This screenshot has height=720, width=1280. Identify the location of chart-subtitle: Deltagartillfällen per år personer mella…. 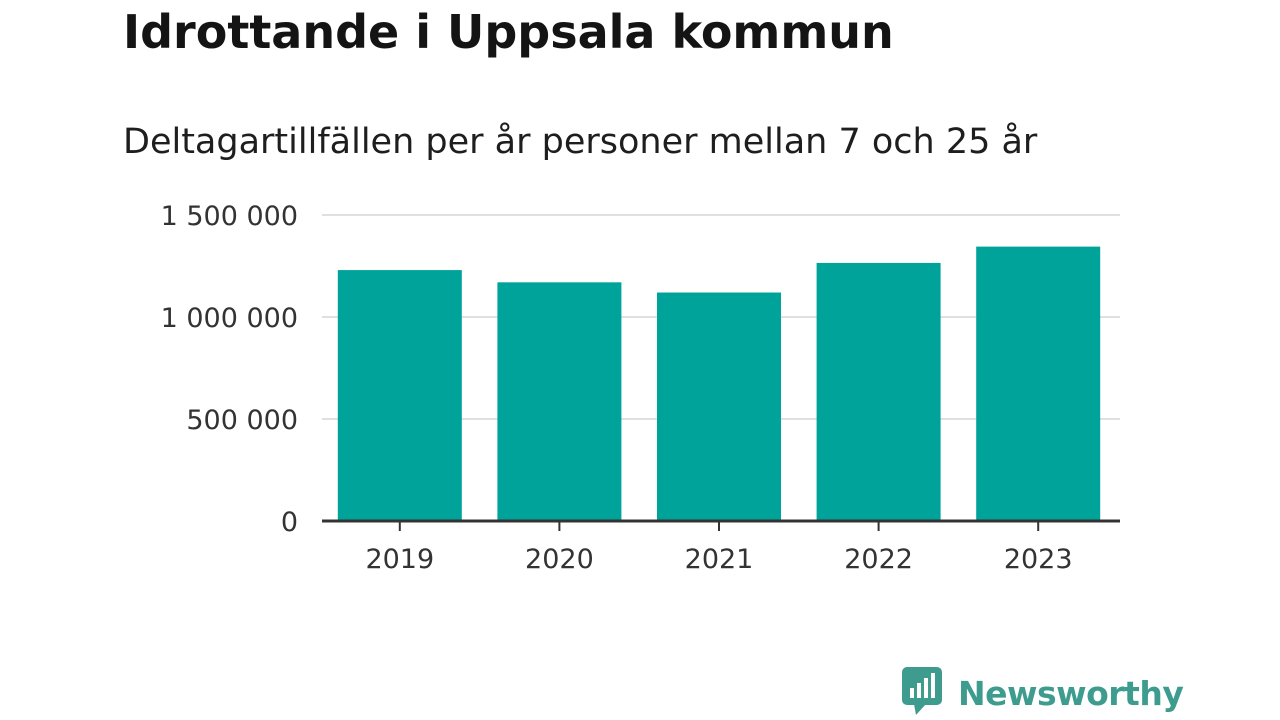
(580, 142).